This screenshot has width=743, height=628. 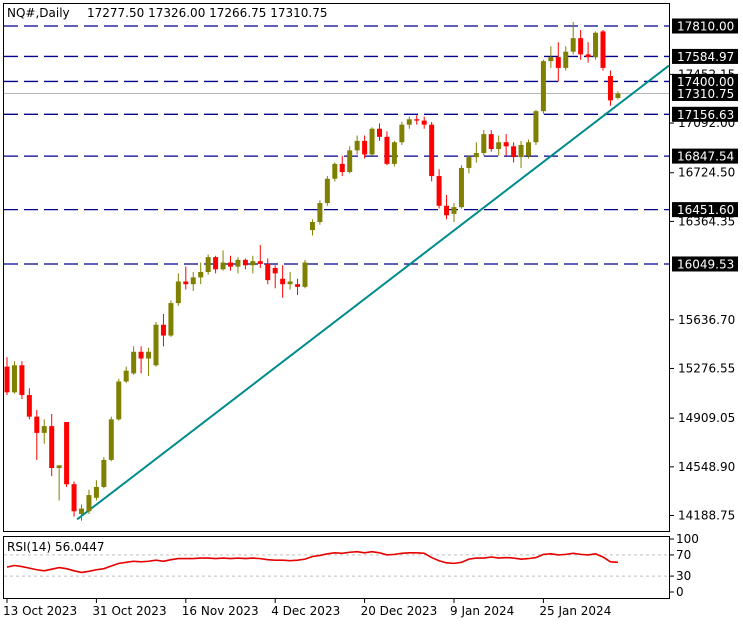 What do you see at coordinates (705, 27) in the screenshot?
I see `level-label: 17810.00` at bounding box center [705, 27].